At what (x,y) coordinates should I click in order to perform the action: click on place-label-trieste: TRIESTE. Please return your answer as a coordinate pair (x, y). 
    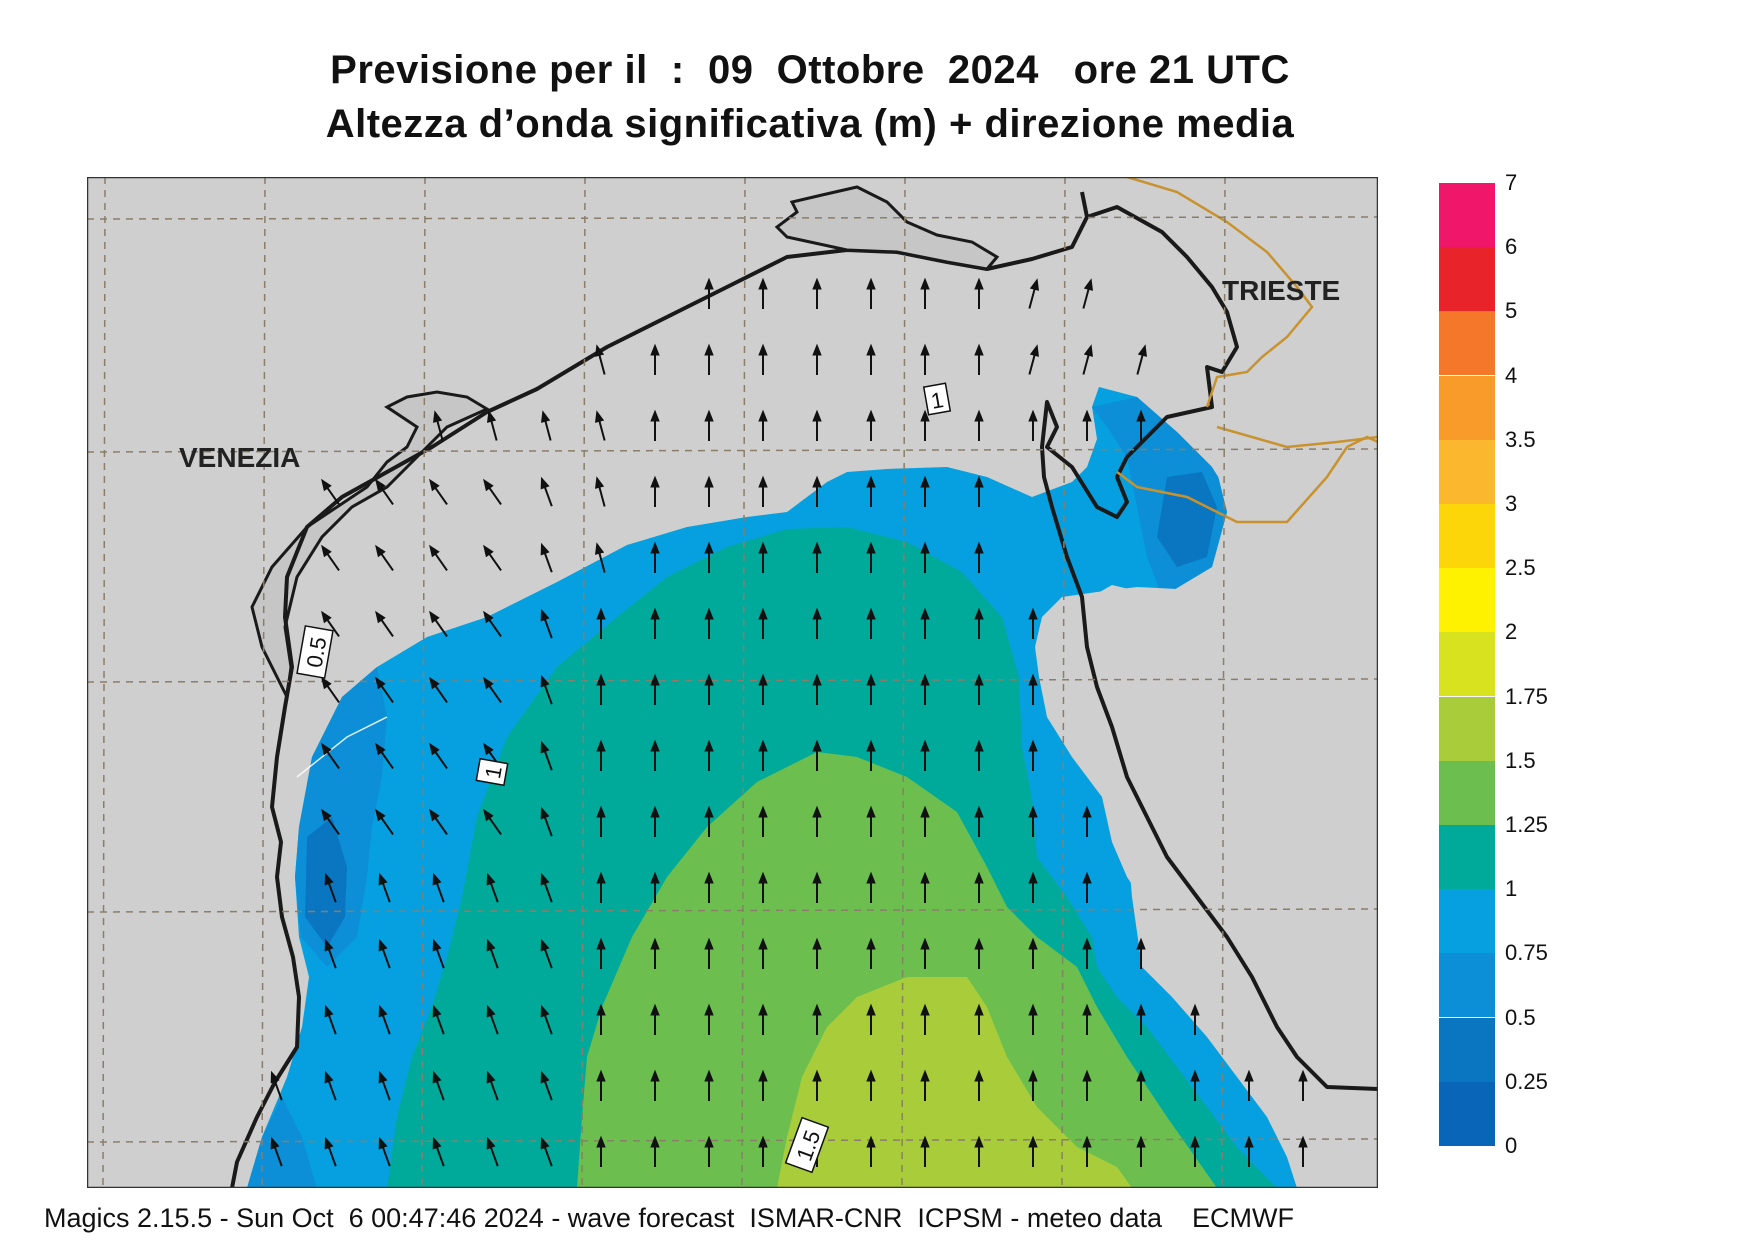
    Looking at the image, I should click on (1281, 290).